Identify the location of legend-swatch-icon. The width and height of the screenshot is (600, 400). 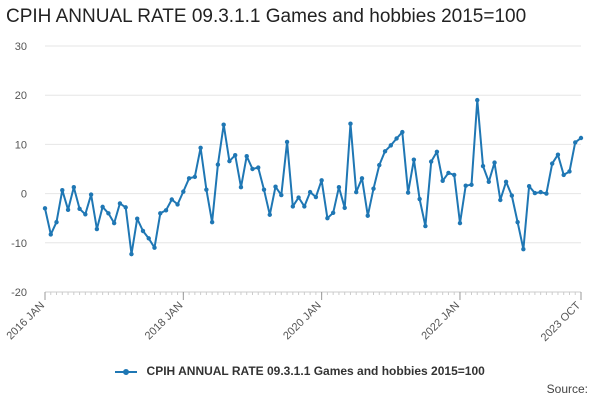
(126, 372).